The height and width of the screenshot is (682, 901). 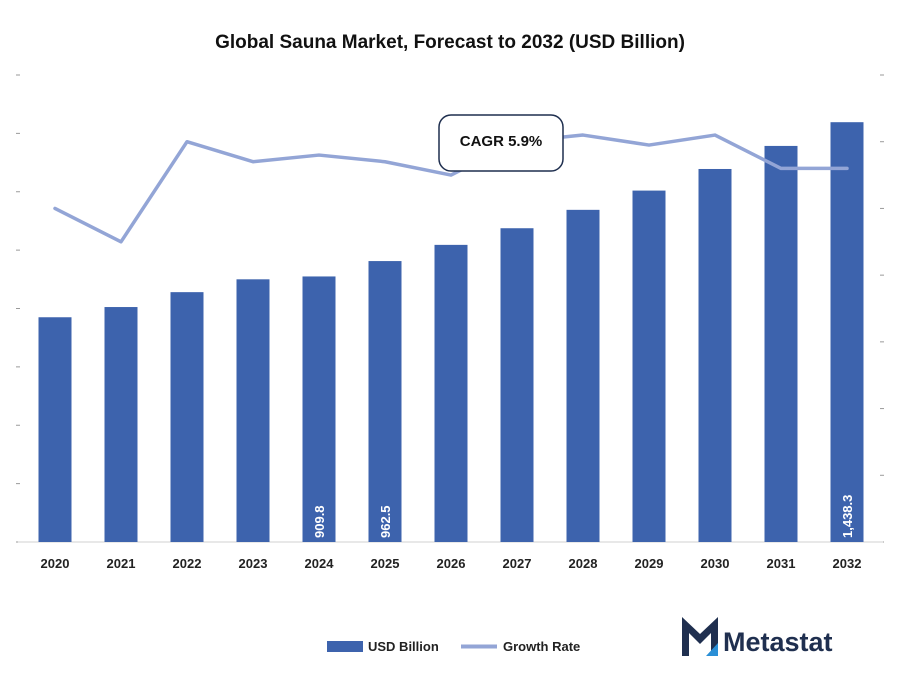 I want to click on left-y-axis, so click(x=18, y=308).